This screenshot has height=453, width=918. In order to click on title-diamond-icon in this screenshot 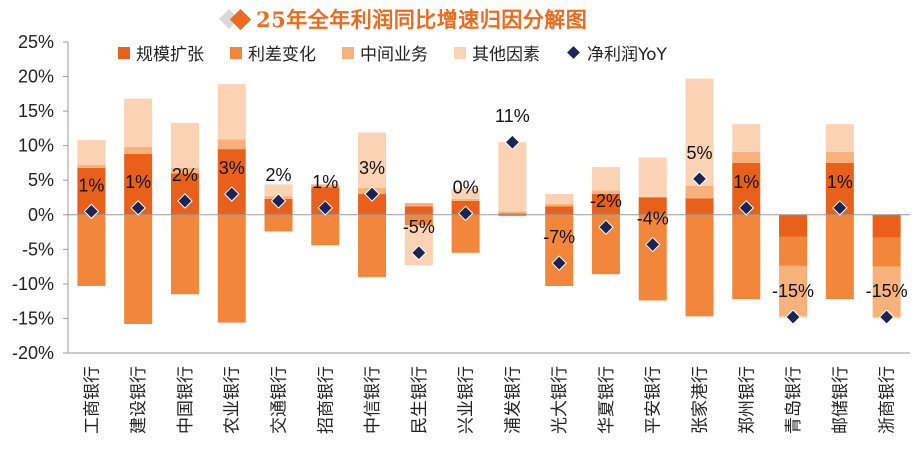, I will do `click(240, 19)`.